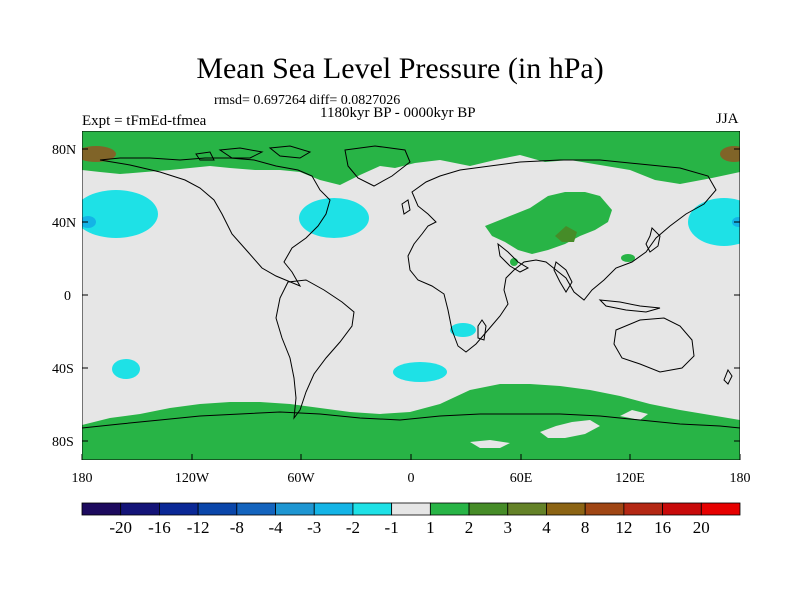  I want to click on eurasia-positive-region, so click(548, 223).